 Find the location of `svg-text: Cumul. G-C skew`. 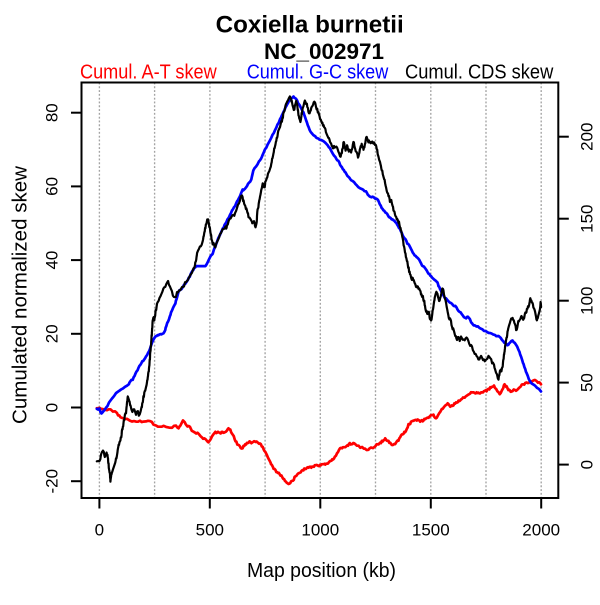

svg-text: Cumul. G-C skew is located at coordinates (318, 72).